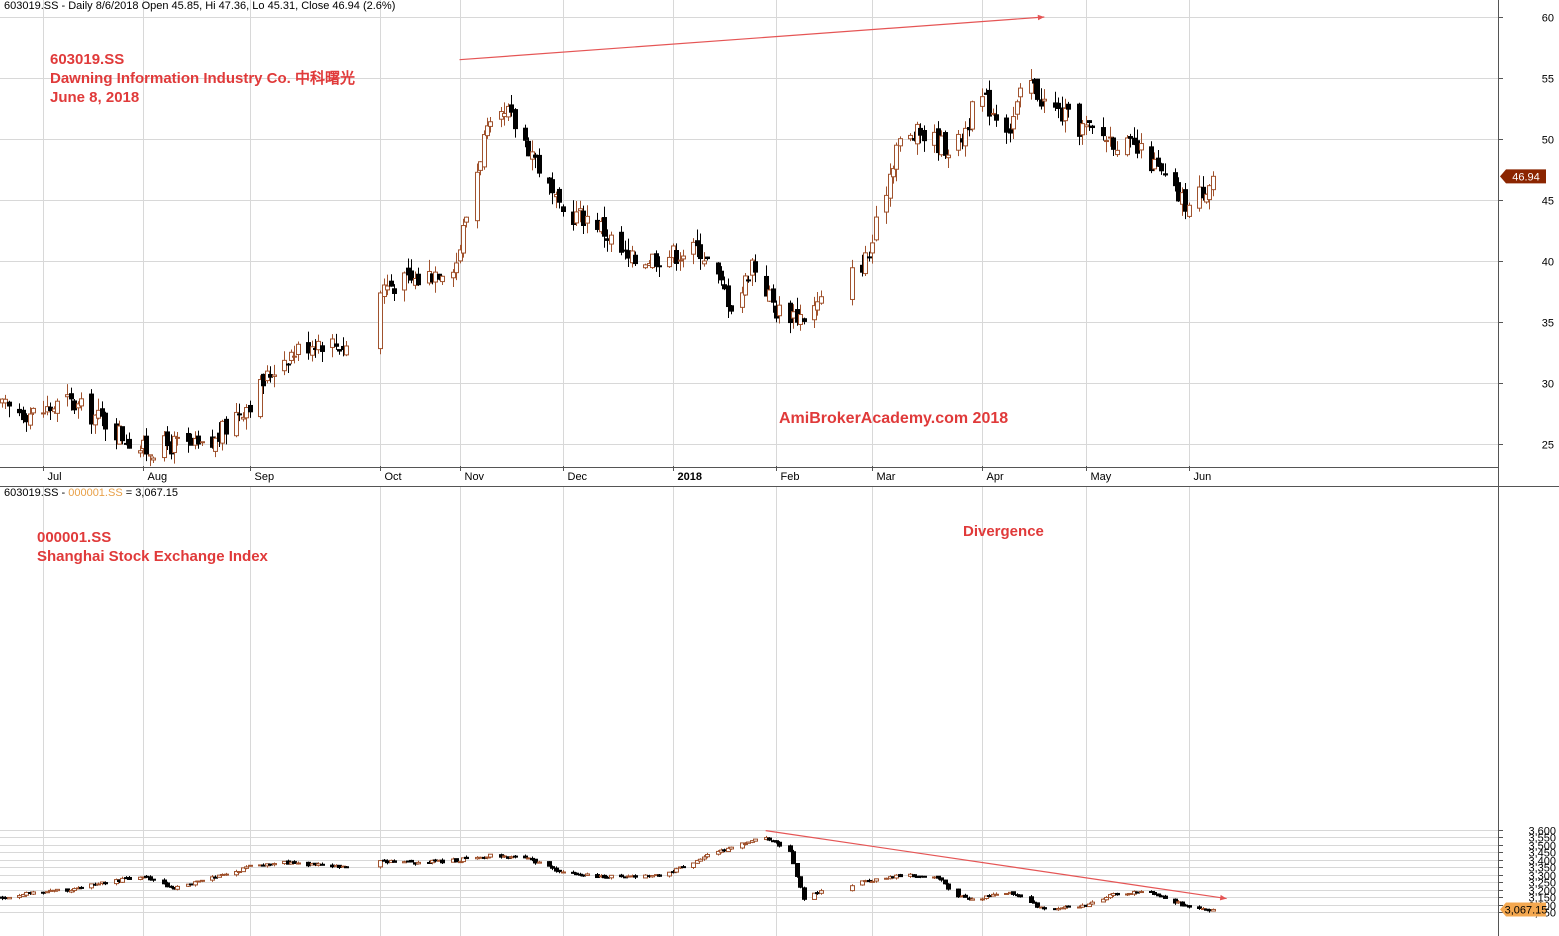 The image size is (1559, 936). Describe the element at coordinates (1542, 847) in the screenshot. I see `y-tick-label-p2: 3,500` at that location.